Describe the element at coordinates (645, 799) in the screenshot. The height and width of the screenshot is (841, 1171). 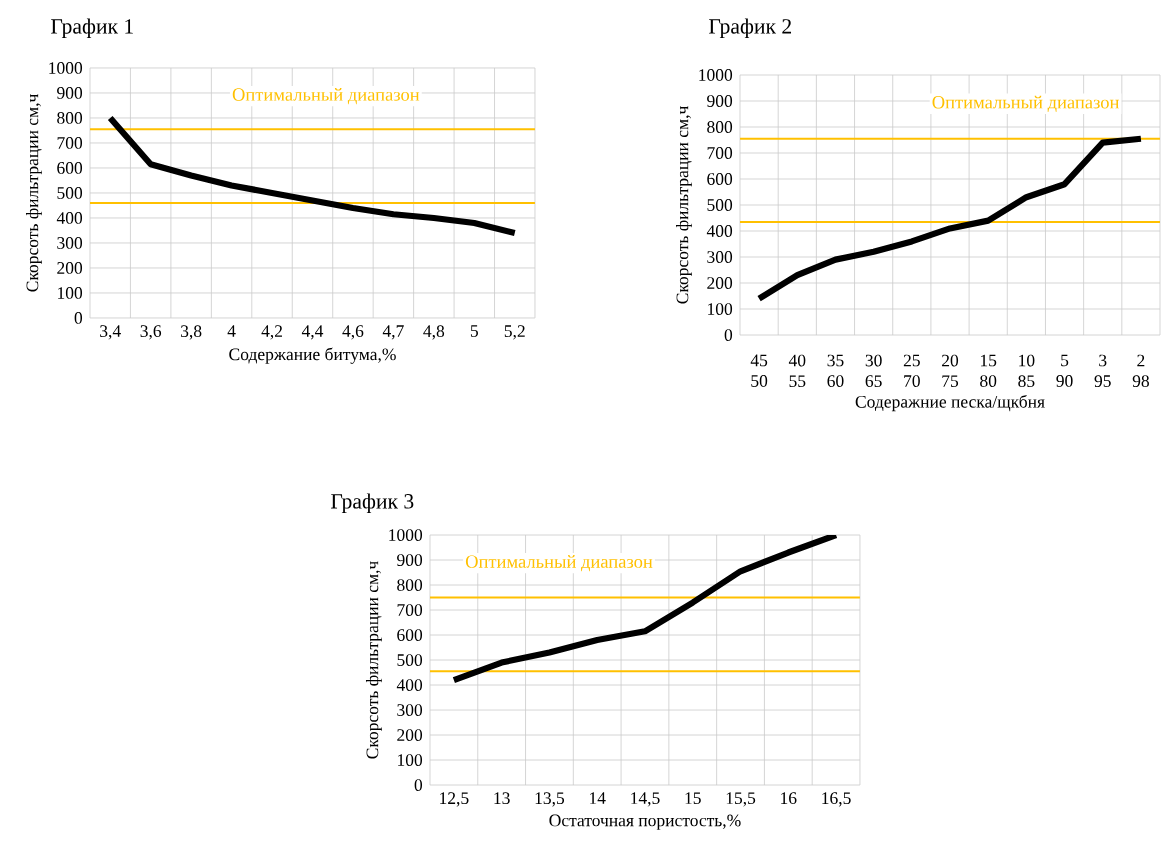
I see `x-tick-label: 14,5` at that location.